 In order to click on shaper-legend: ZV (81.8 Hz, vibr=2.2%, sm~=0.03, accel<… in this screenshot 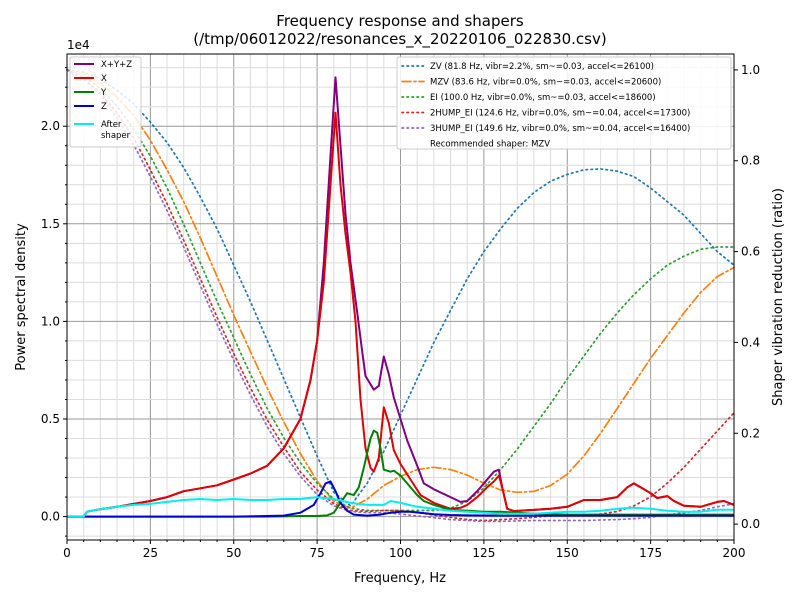, I will do `click(564, 103)`.